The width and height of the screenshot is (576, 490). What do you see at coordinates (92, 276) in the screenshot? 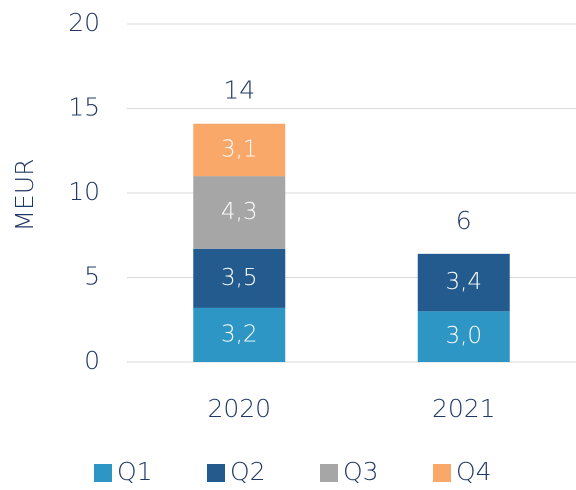
I see `y-tick-label: 5` at bounding box center [92, 276].